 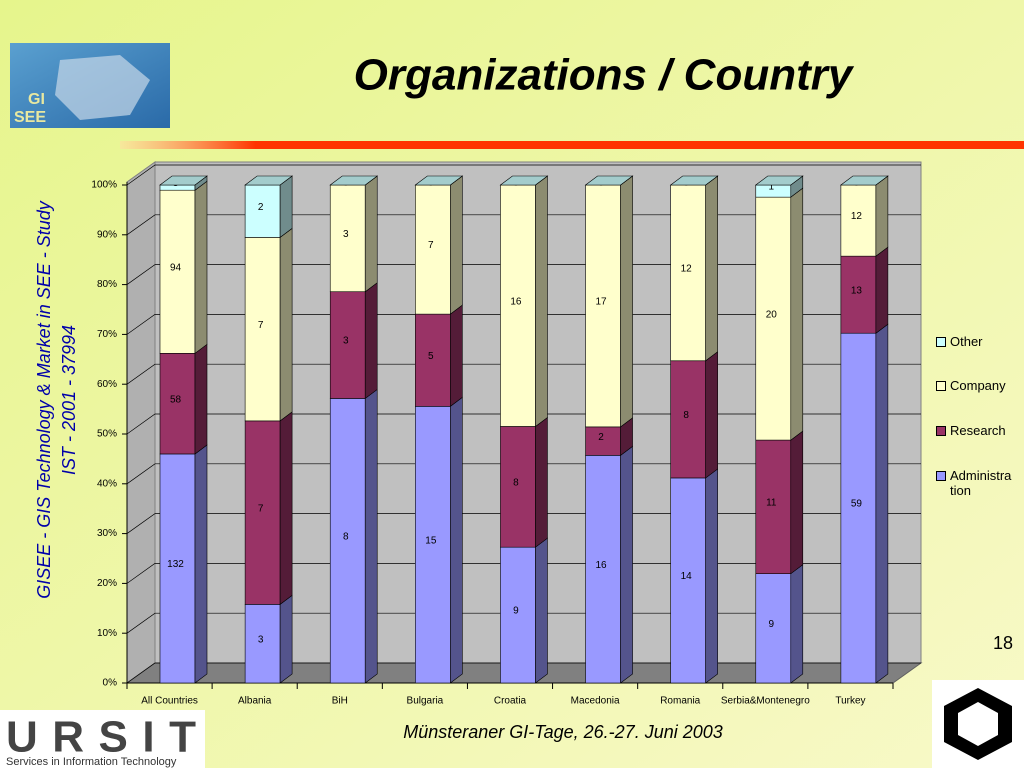 I want to click on y-tick-label: 50%, so click(x=107, y=434).